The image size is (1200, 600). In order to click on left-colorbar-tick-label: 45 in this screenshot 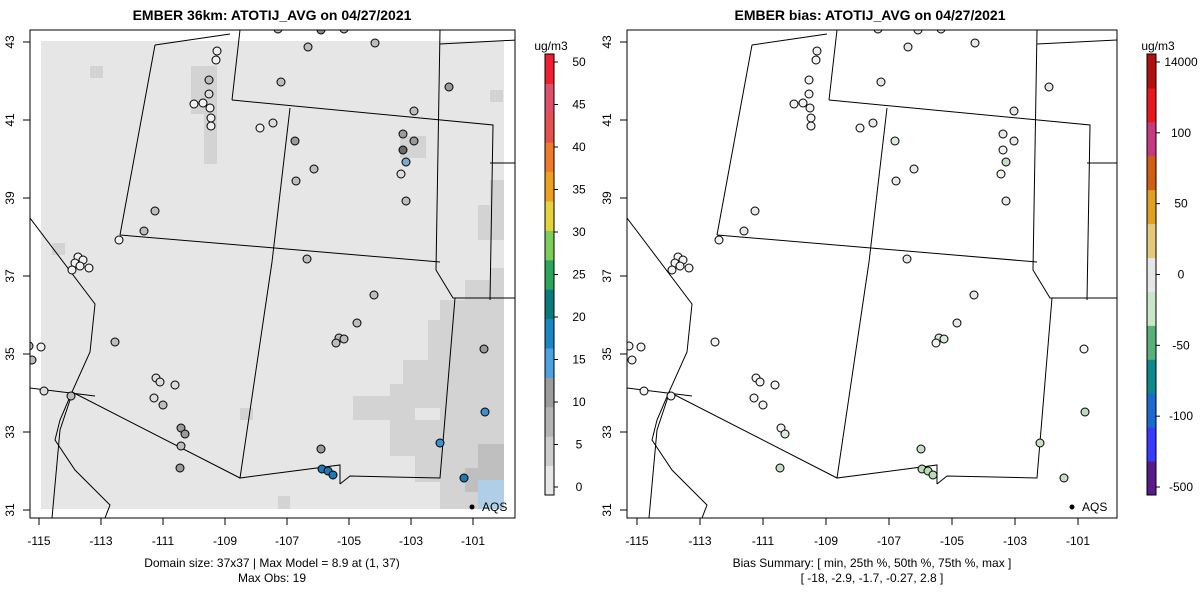, I will do `click(579, 105)`.